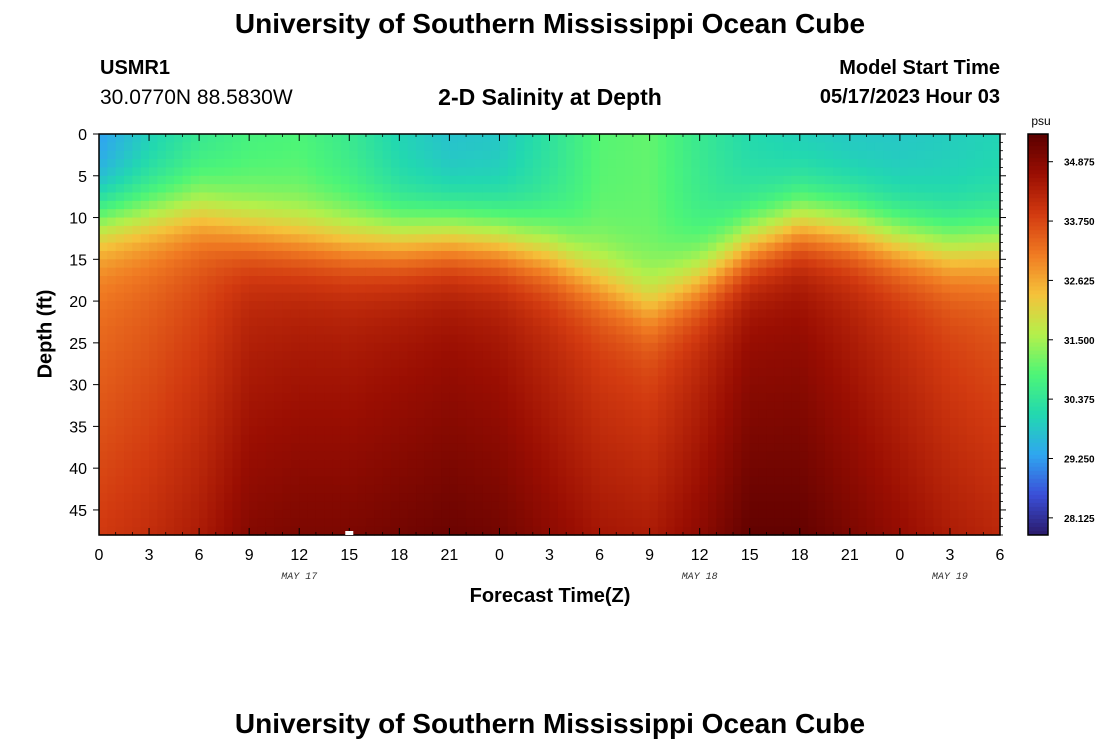 Image resolution: width=1100 pixels, height=750 pixels. What do you see at coordinates (550, 596) in the screenshot?
I see `x-axis-label: Forecast Time(Z)` at bounding box center [550, 596].